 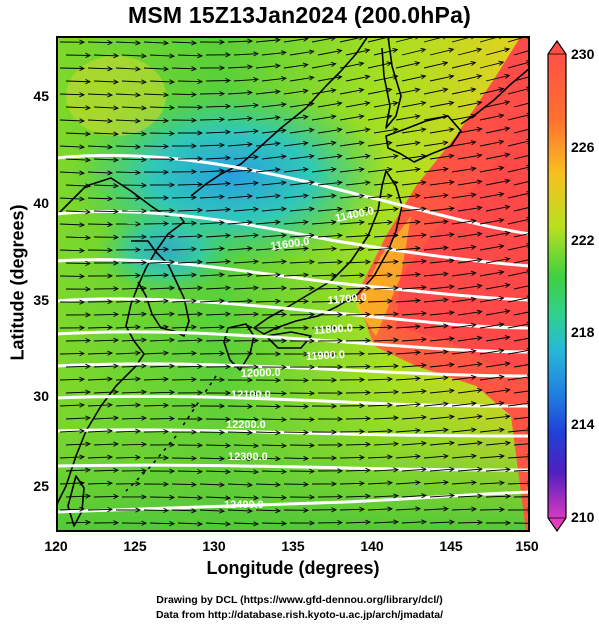 I want to click on coastline-korea, so click(x=160, y=288).